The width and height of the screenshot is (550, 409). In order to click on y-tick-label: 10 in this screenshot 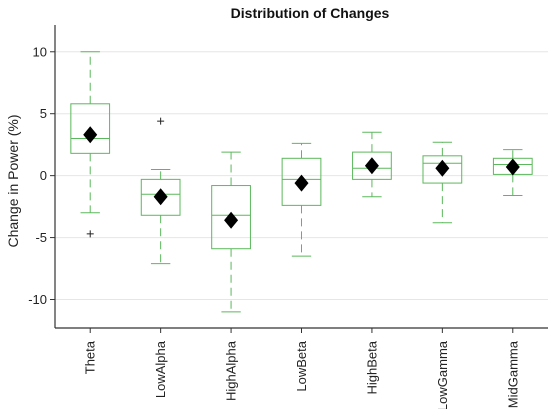, I will do `click(40, 51)`.